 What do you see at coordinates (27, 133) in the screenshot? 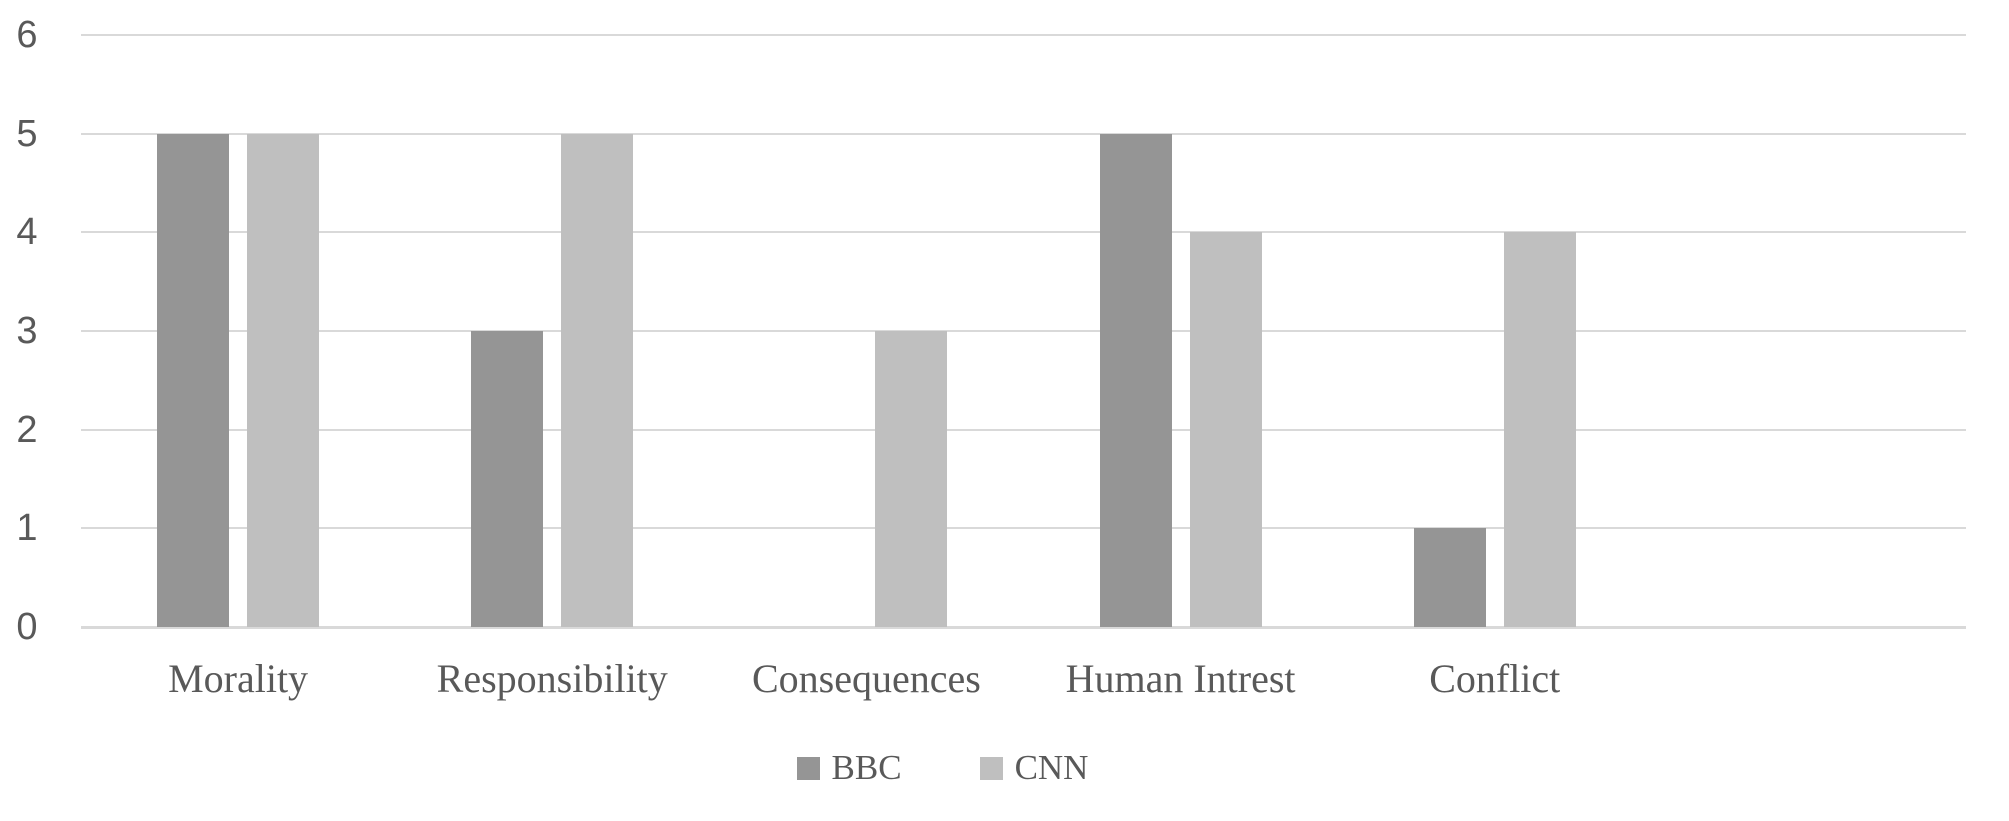
I see `y-tick-label: 5` at bounding box center [27, 133].